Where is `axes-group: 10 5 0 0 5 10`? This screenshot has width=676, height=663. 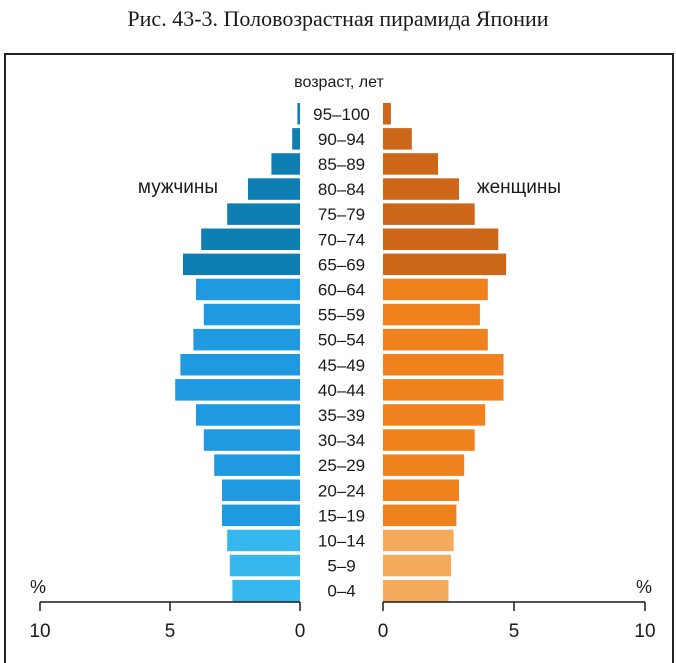
axes-group: 10 5 0 0 5 10 is located at coordinates (342, 621).